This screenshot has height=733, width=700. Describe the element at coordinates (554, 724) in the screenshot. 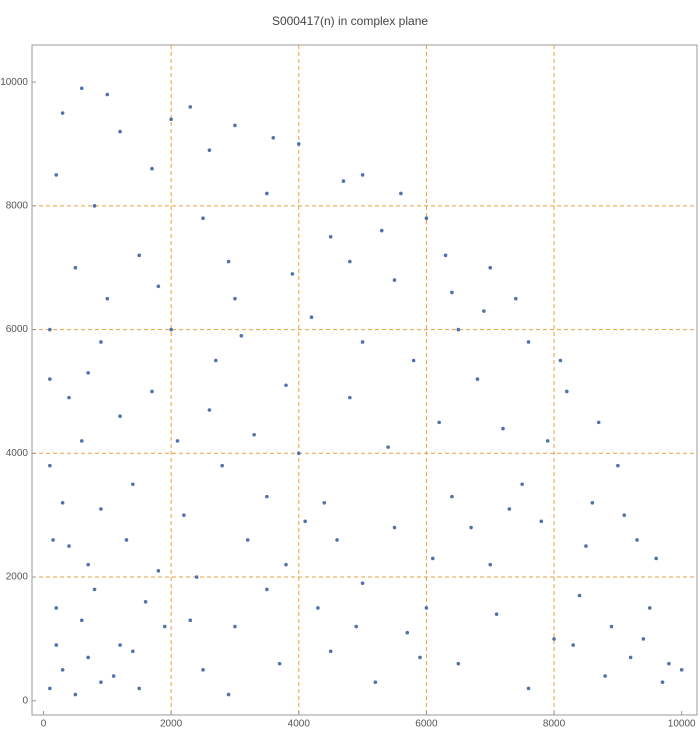

I see `x-tick-label: 8000` at that location.